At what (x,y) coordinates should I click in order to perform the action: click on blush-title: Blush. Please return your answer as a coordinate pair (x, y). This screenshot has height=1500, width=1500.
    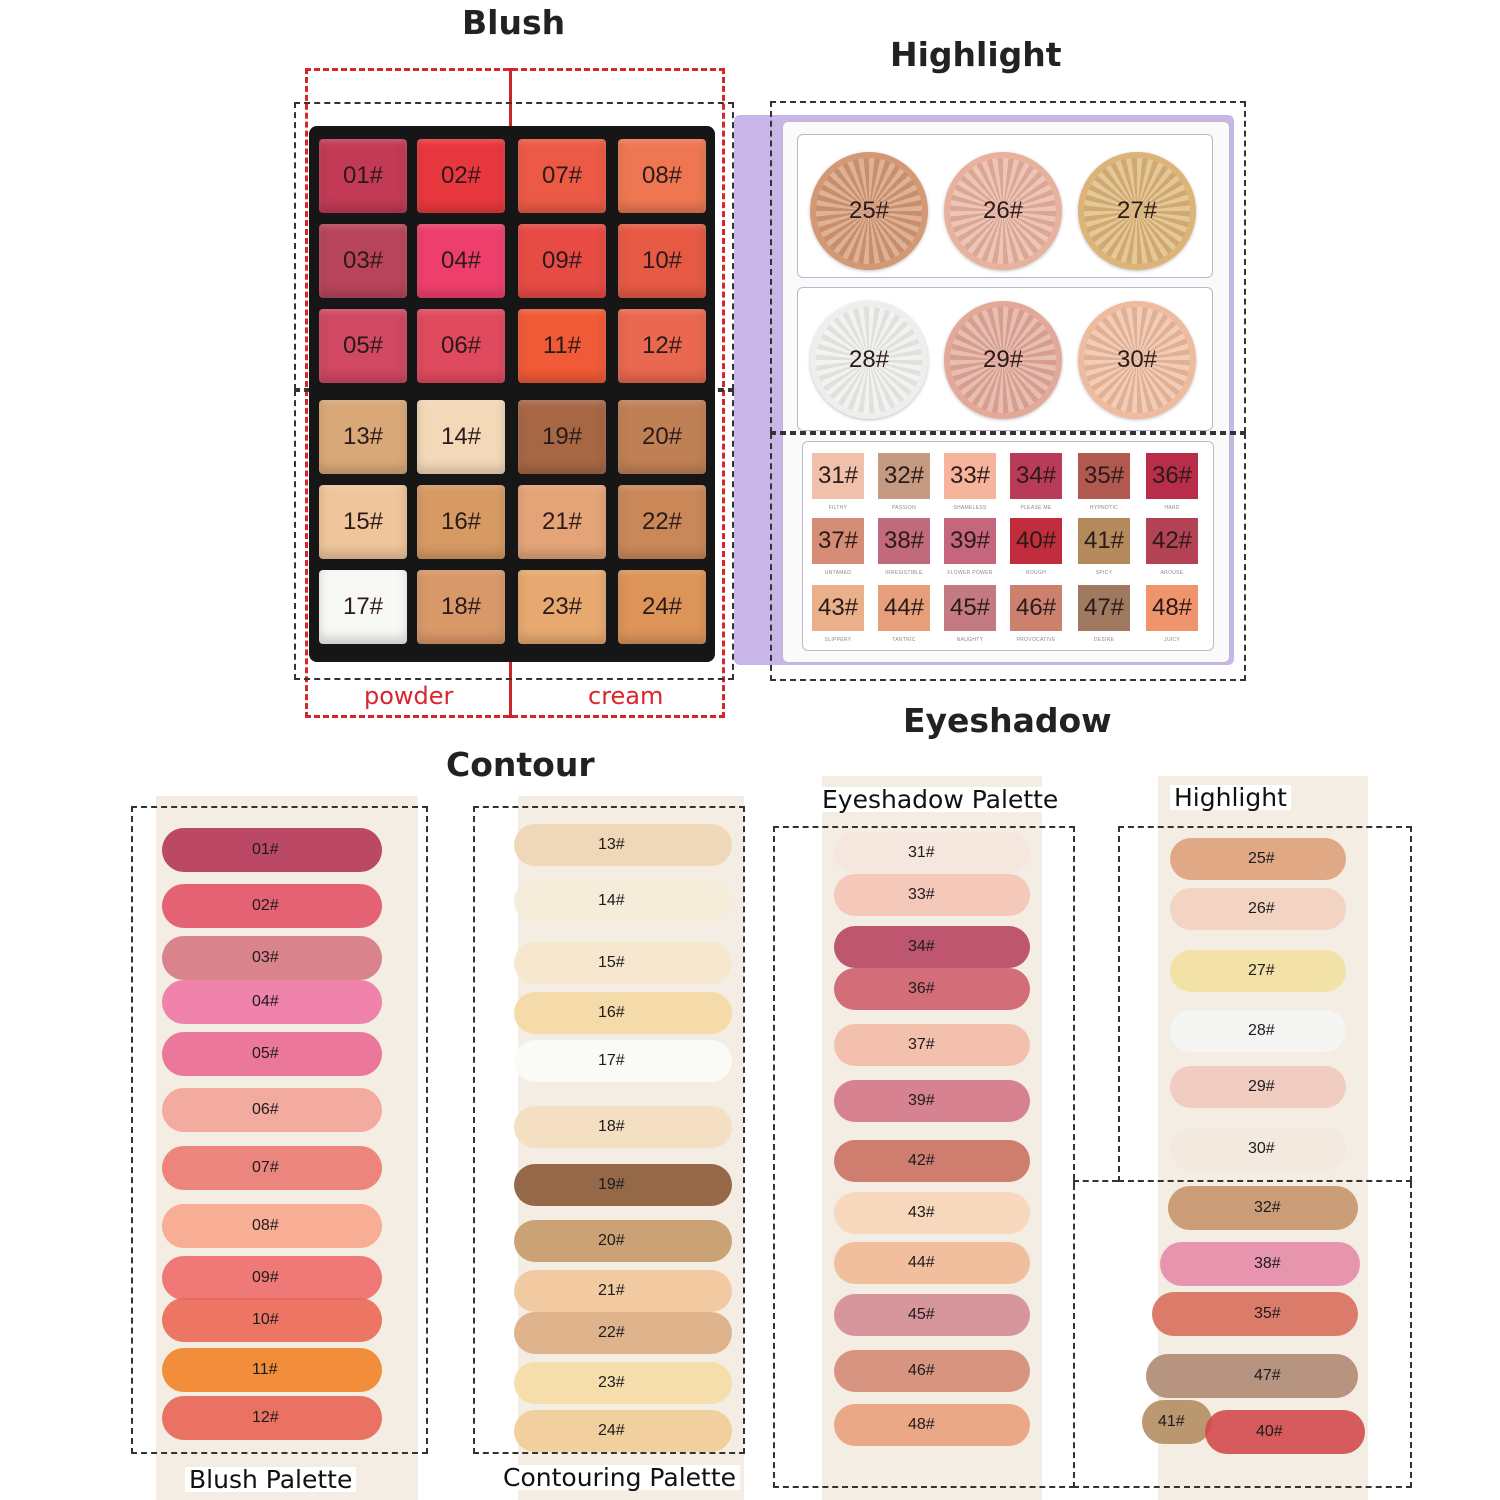
    Looking at the image, I should click on (514, 22).